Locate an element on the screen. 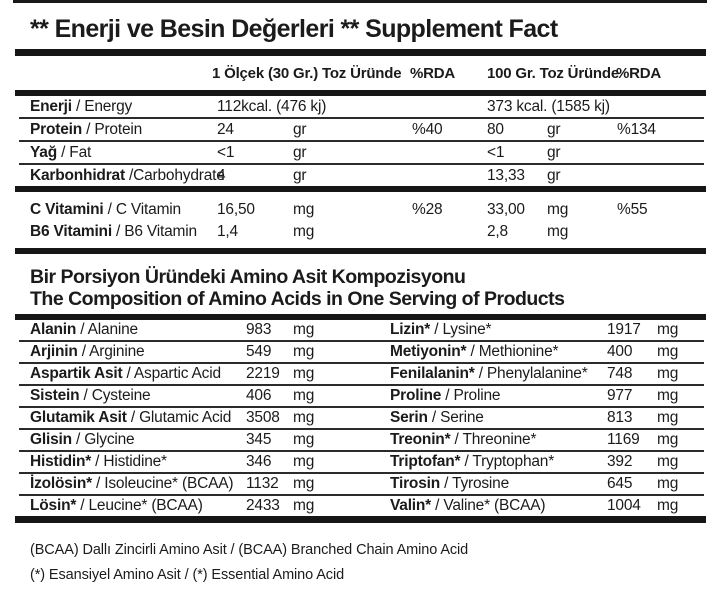  amino-label-left-en: / Histidine* is located at coordinates (129, 461).